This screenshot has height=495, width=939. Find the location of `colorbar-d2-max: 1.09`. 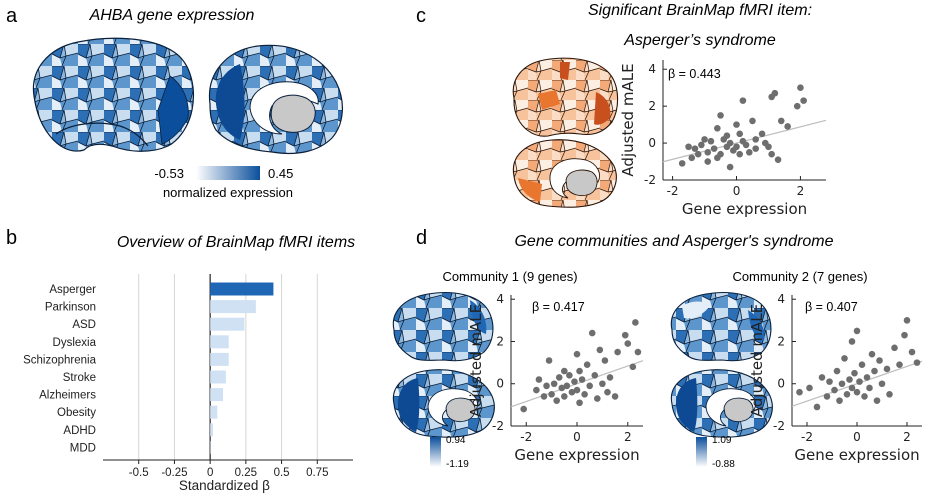

colorbar-d2-max: 1.09 is located at coordinates (722, 440).